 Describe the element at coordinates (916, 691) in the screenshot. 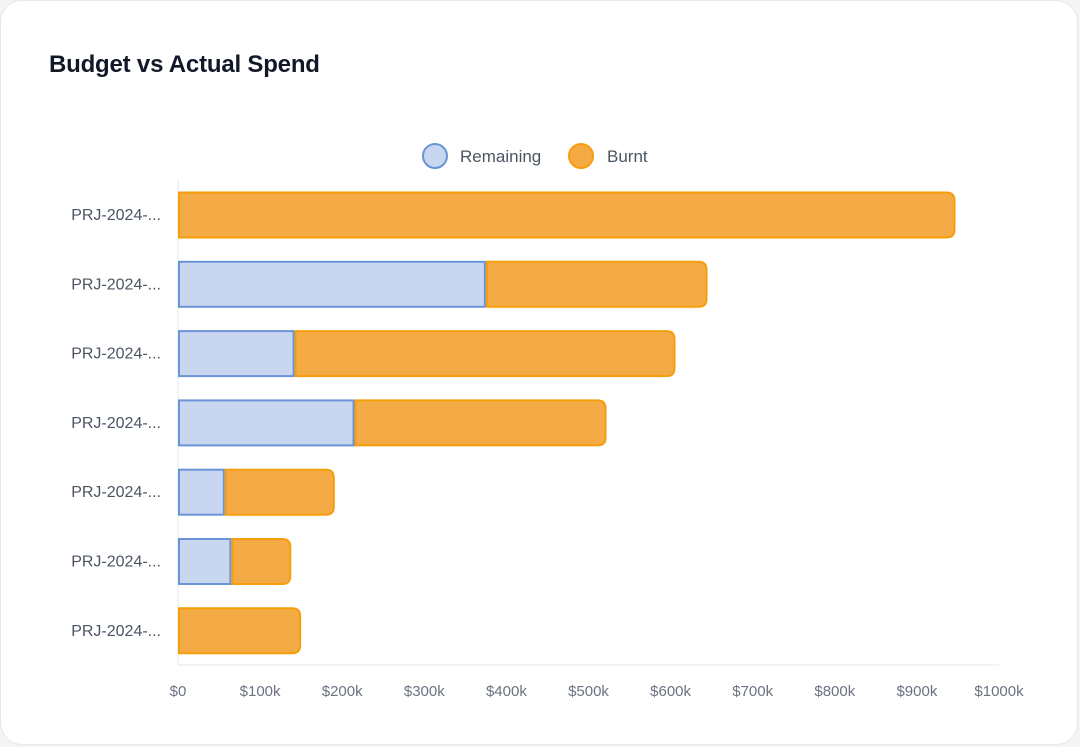

I see `x-tick-label: $900k` at that location.